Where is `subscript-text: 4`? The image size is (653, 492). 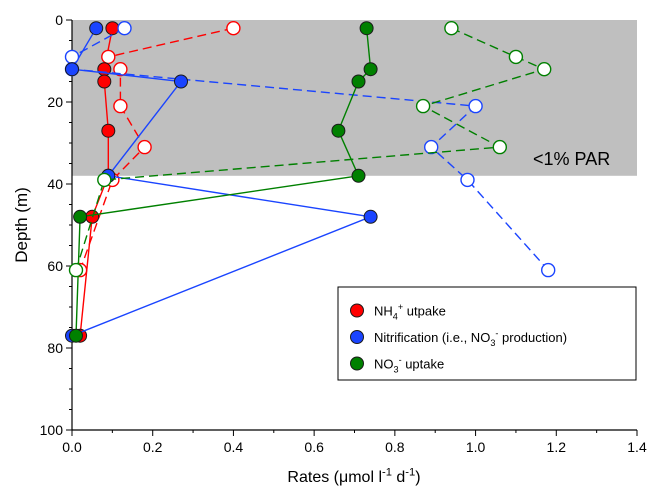 subscript-text: 4 is located at coordinates (395, 316).